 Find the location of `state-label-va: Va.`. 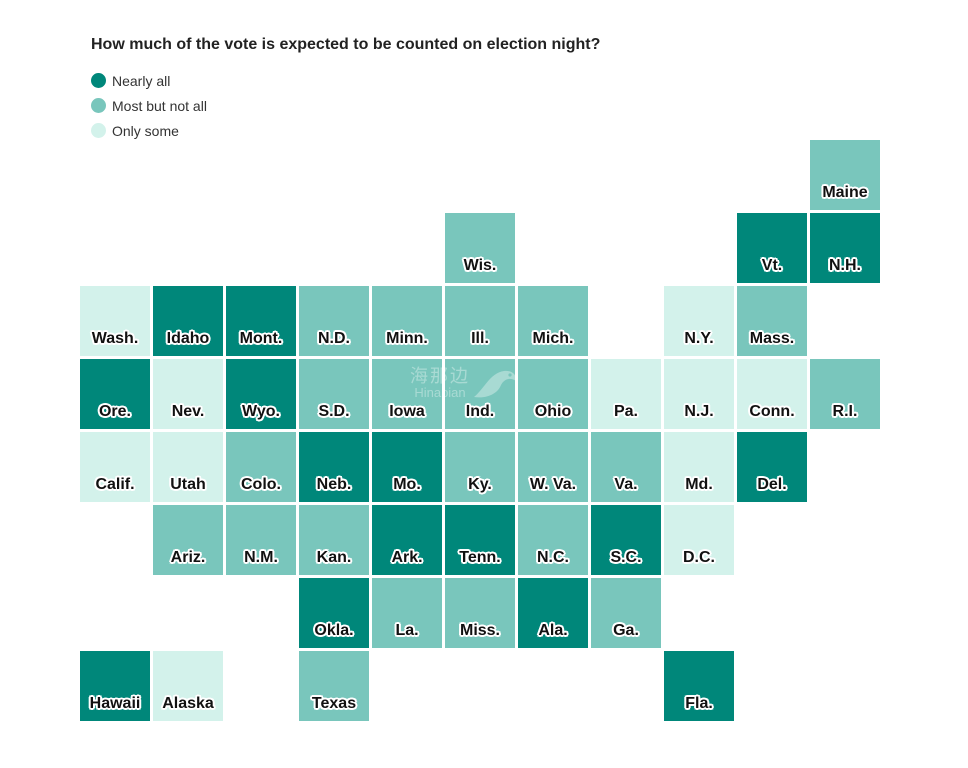

state-label-va: Va. is located at coordinates (626, 484).